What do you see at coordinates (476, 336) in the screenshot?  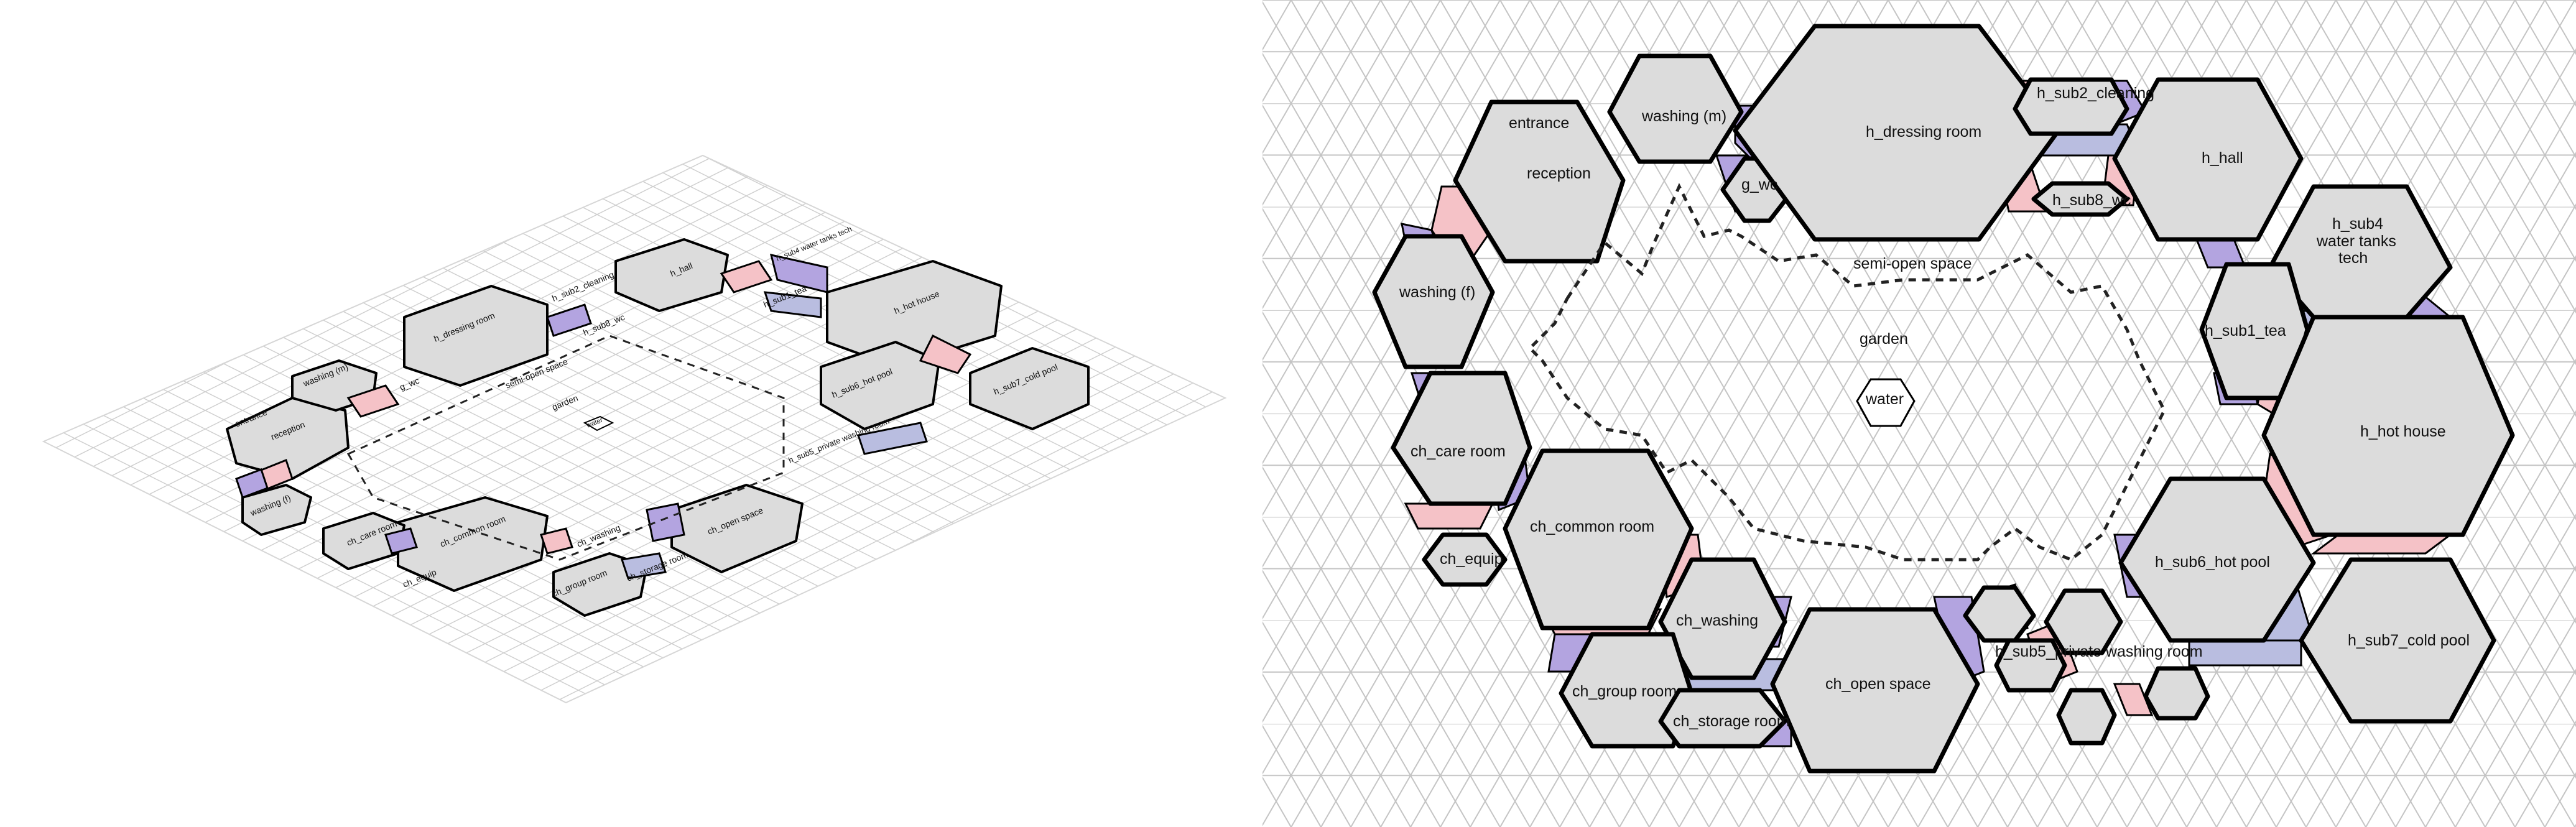 I see `iso-room-h-dressing-room` at bounding box center [476, 336].